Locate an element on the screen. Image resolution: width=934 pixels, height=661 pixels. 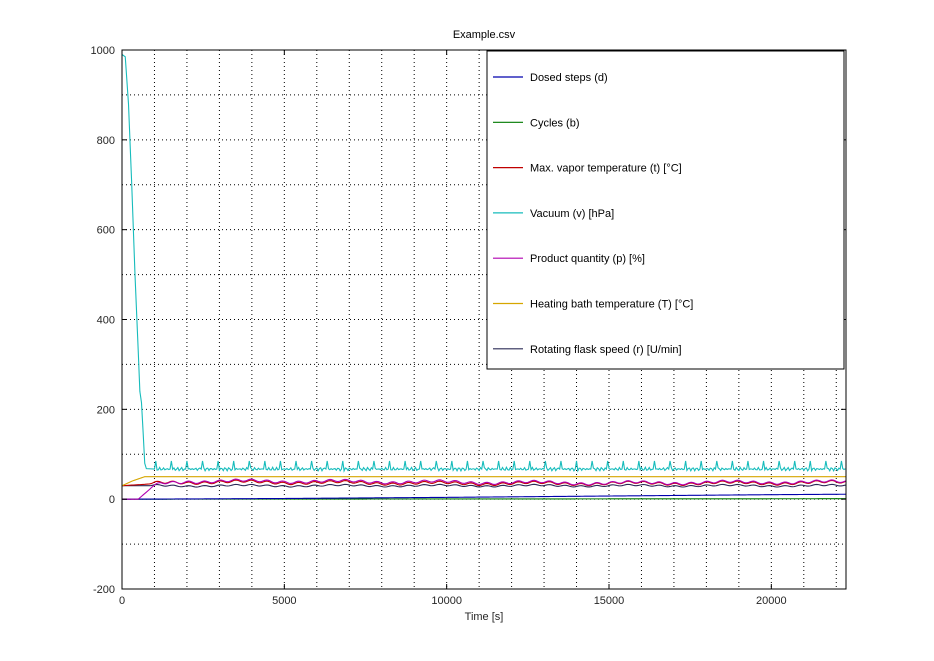
y-tick-label: 800 is located at coordinates (106, 141).